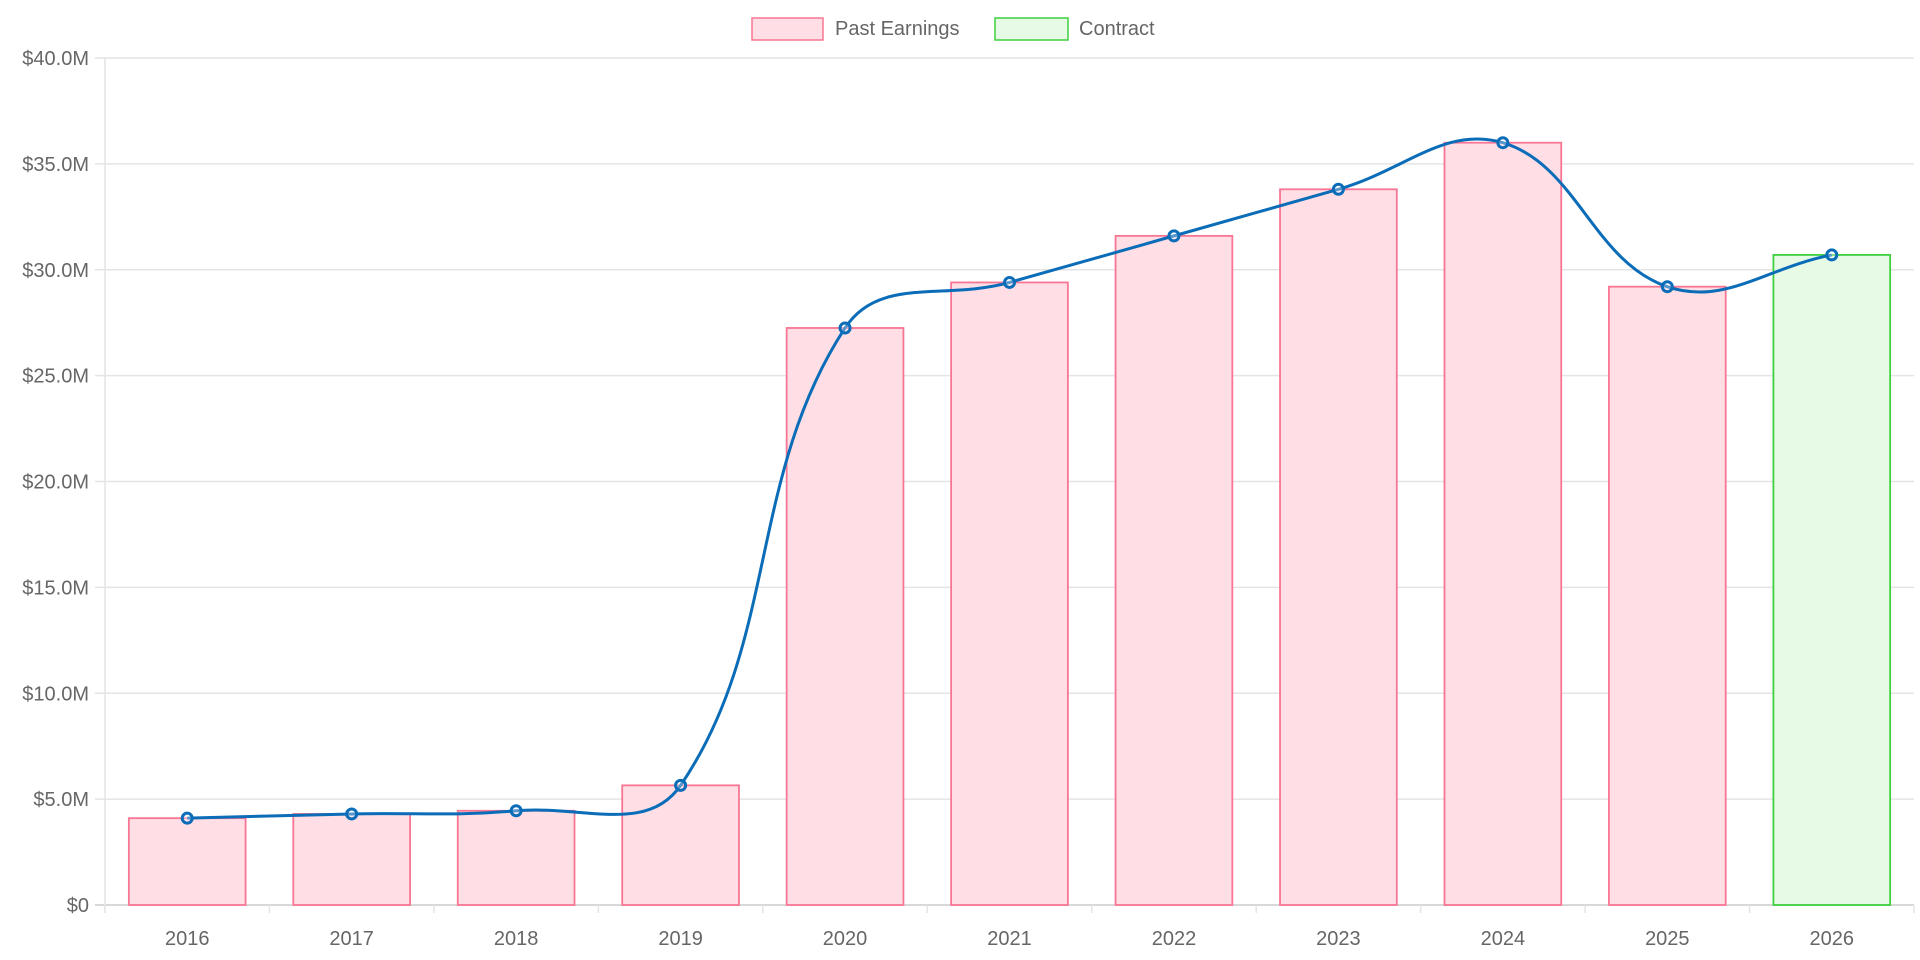  I want to click on y-tick-label: $40.0M, so click(55, 59).